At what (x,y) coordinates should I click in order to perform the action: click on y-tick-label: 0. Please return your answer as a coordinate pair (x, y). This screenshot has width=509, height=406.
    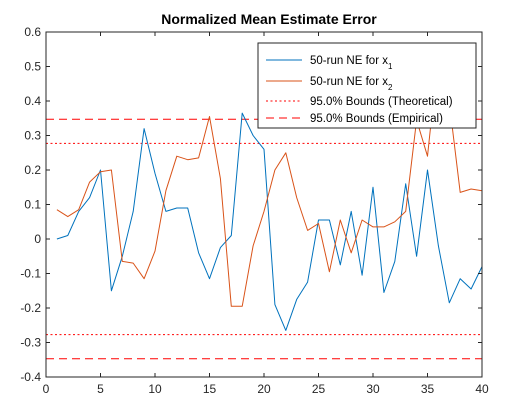
    Looking at the image, I should click on (37, 239).